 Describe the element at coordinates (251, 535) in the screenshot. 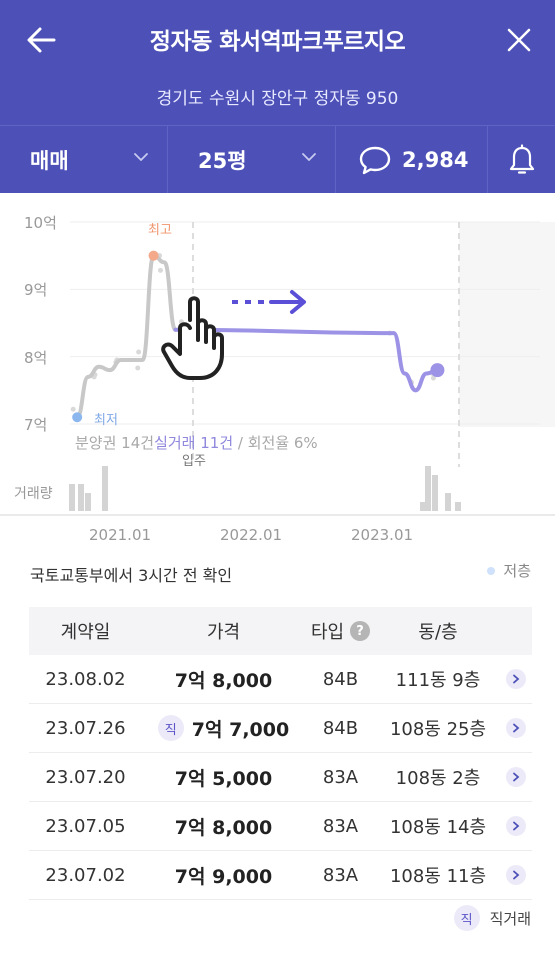

I see `x-tick-label: 2022.01` at that location.